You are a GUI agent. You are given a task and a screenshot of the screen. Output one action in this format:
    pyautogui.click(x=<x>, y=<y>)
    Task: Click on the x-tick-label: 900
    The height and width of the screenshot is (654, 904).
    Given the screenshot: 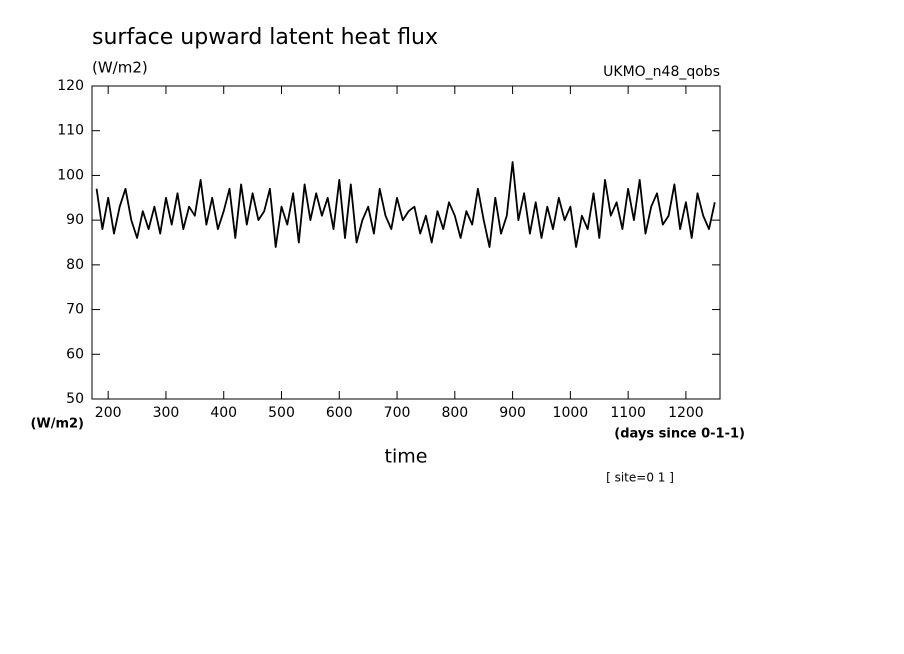 What is the action you would take?
    pyautogui.click(x=512, y=413)
    